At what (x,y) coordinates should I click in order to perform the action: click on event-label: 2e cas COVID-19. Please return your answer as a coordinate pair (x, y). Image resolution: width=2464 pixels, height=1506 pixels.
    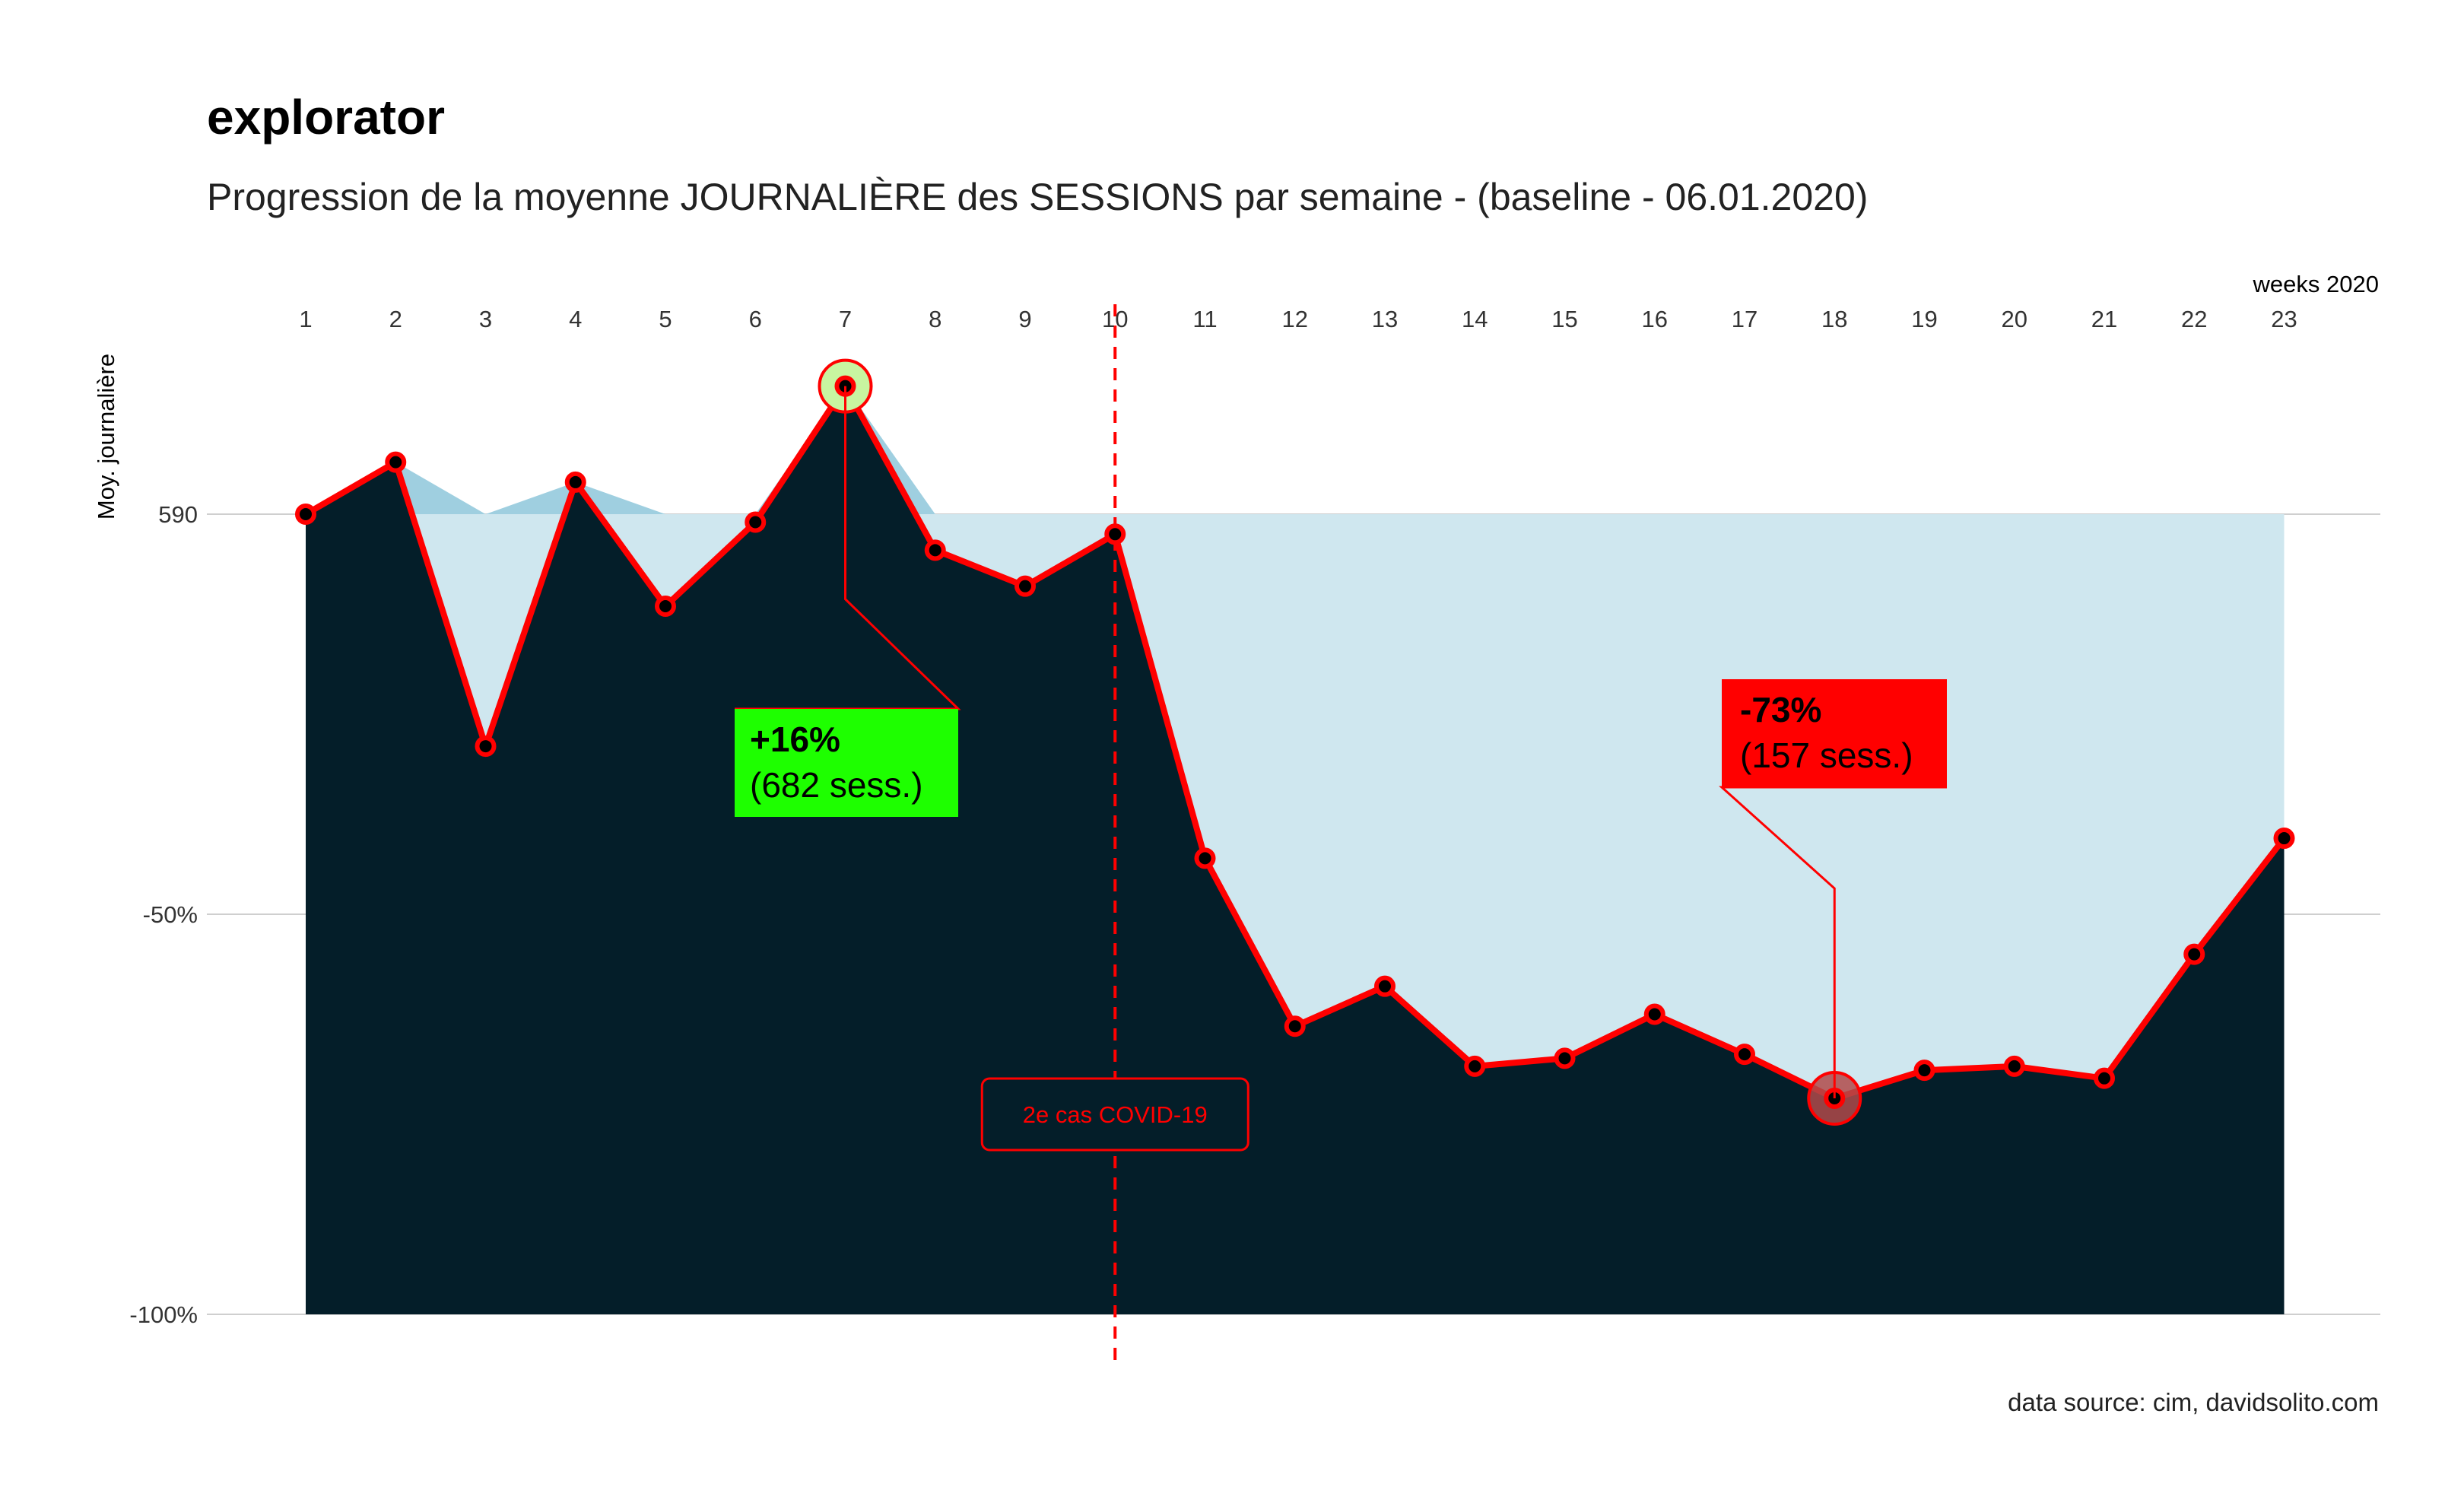
    Looking at the image, I should click on (1115, 1114).